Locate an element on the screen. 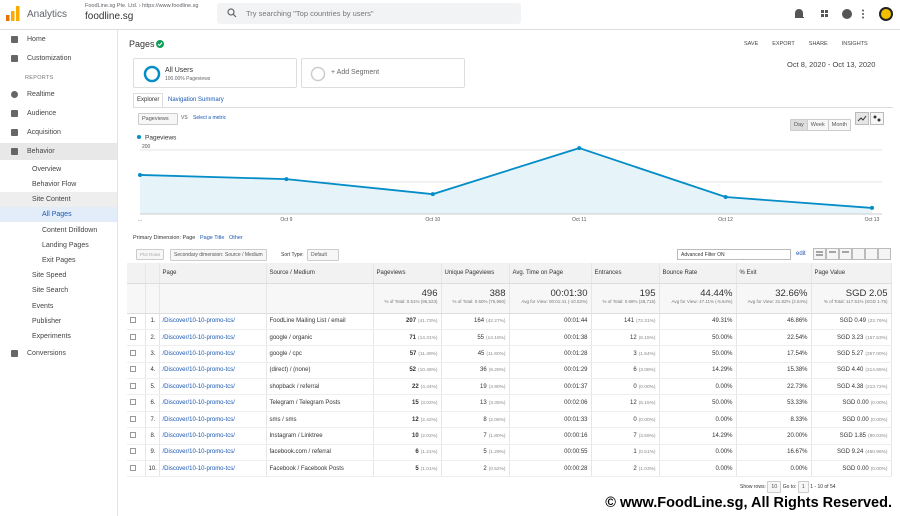 This screenshot has height=516, width=900. nav-item: Overview is located at coordinates (47, 169).